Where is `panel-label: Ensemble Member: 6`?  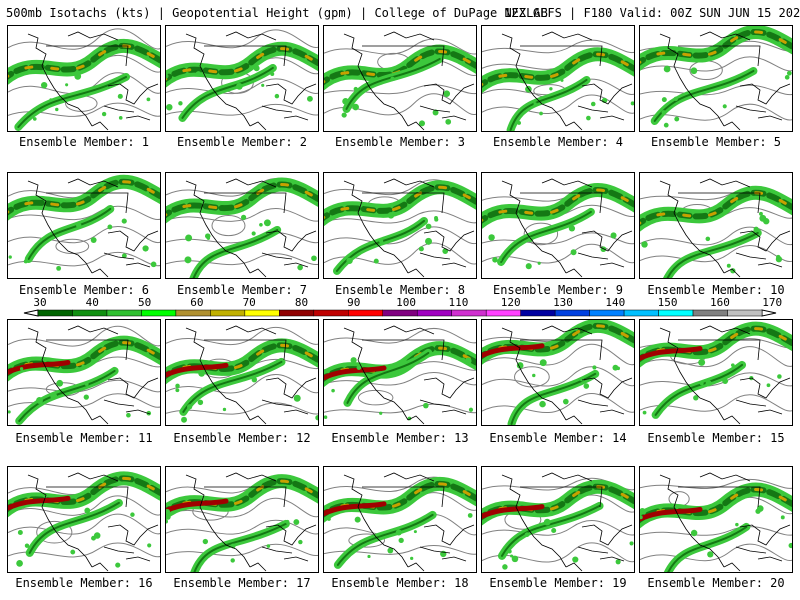
panel-label: Ensemble Member: 6 is located at coordinates (84, 290).